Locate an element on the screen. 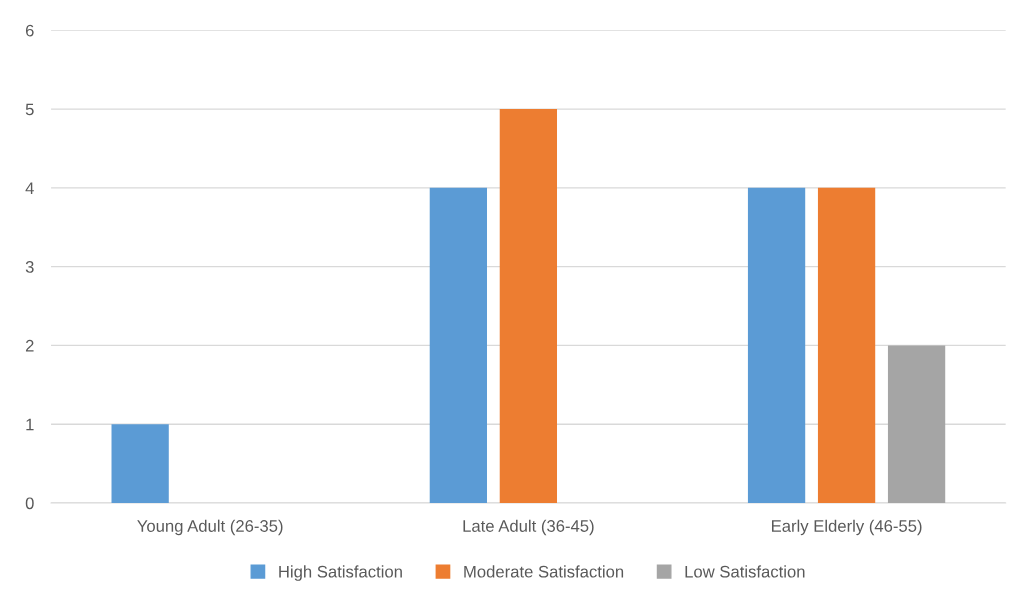  y-tick-label: 3 is located at coordinates (29, 267).